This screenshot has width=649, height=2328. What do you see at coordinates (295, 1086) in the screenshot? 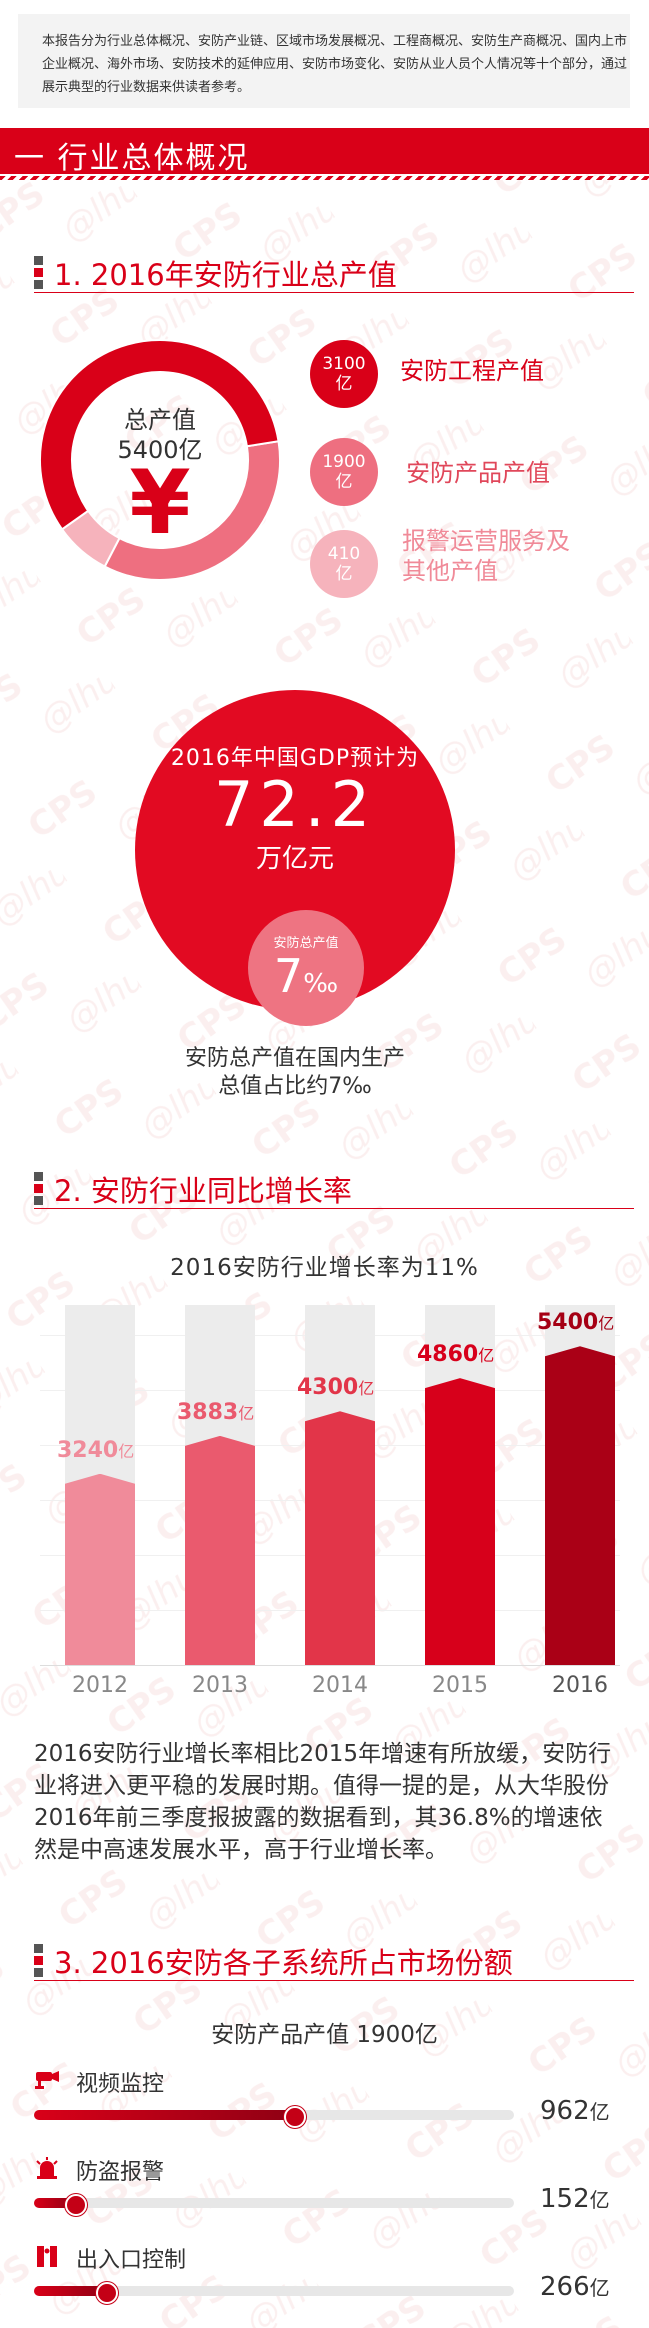
I see `gdp-caption-line2: 总值占比约7‰` at bounding box center [295, 1086].